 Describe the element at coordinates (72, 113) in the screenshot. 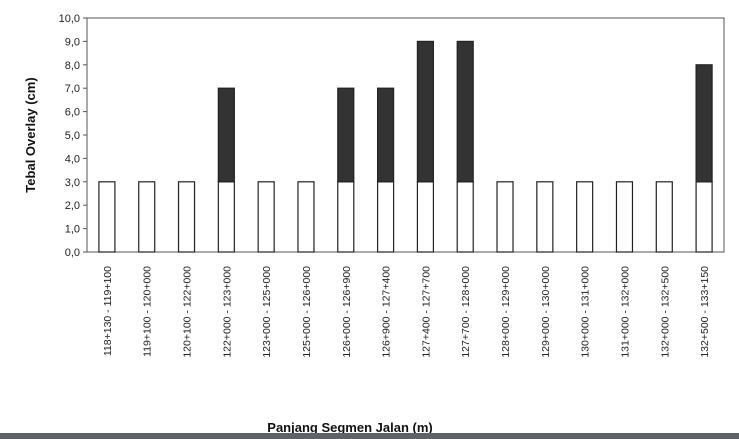

I see `y-tick-label: 6,0` at that location.